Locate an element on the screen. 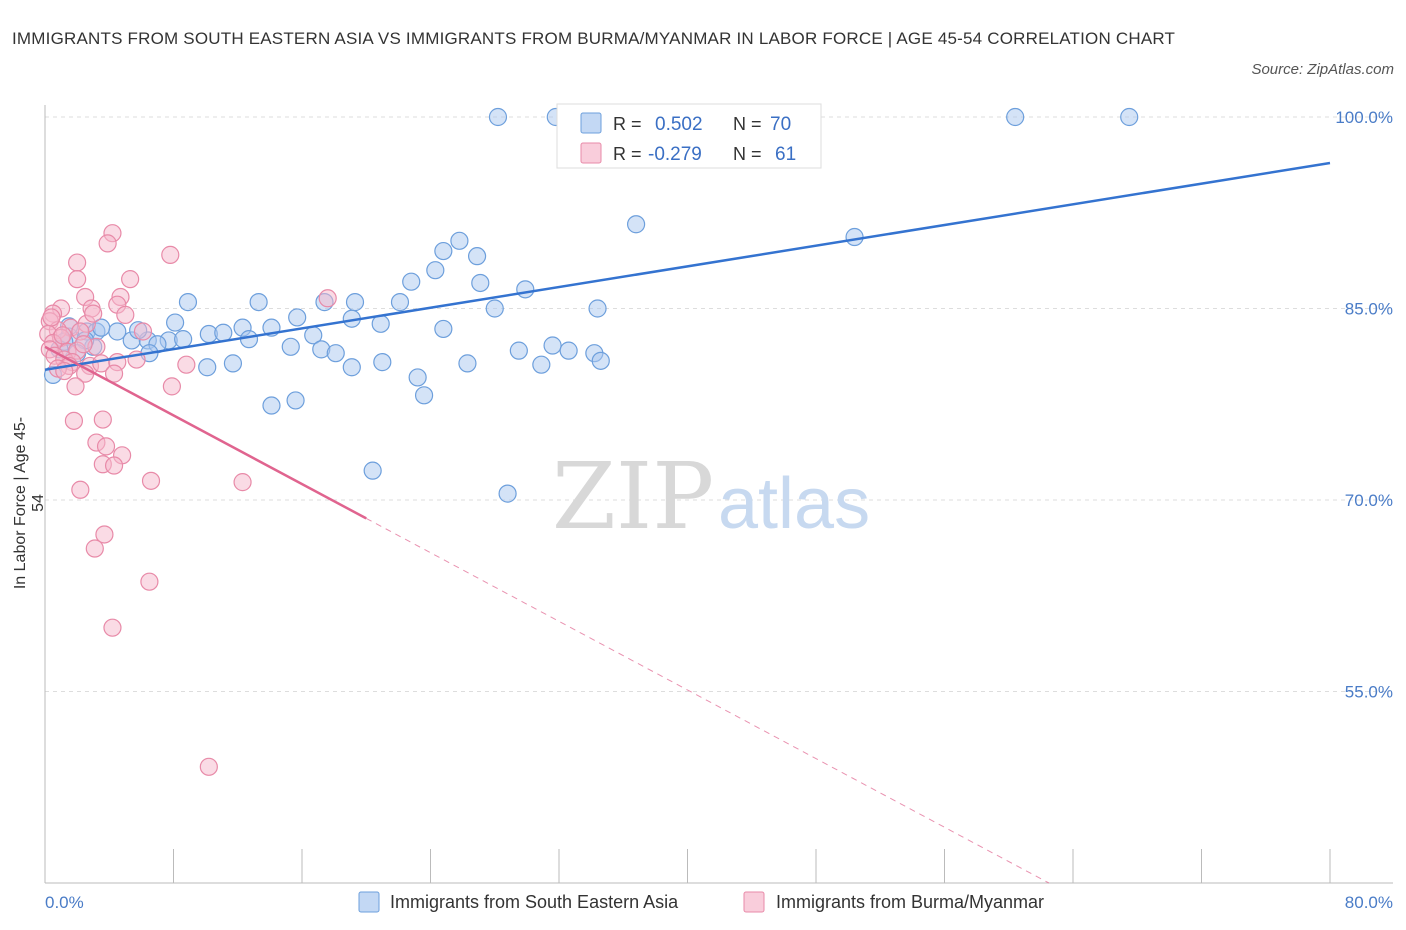  trend-line-burma-myanmar is located at coordinates (205, 432).